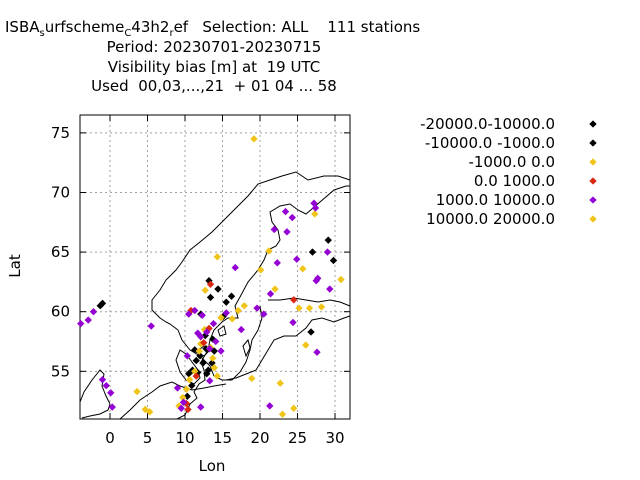  I want to click on x-tick-label-5: 25, so click(297, 438).